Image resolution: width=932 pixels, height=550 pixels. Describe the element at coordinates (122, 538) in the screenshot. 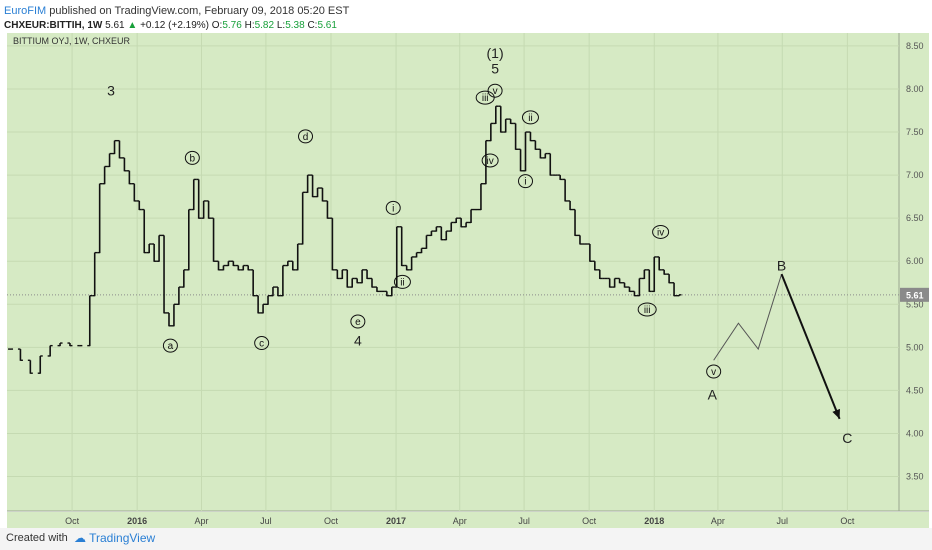

I see `tradingview-logo-text: TradingView` at that location.